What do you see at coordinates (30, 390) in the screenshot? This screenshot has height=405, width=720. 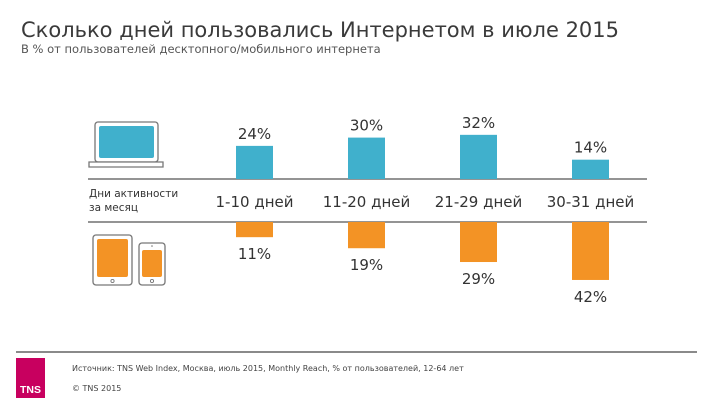 I see `logo-text: TNS` at bounding box center [30, 390].